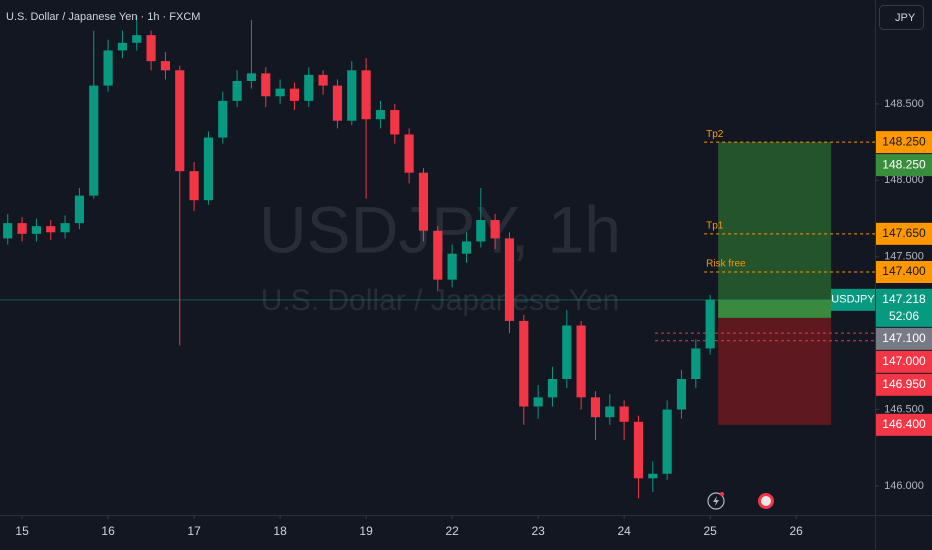 This screenshot has width=932, height=550. I want to click on price-badge-label: 147.218, so click(904, 299).